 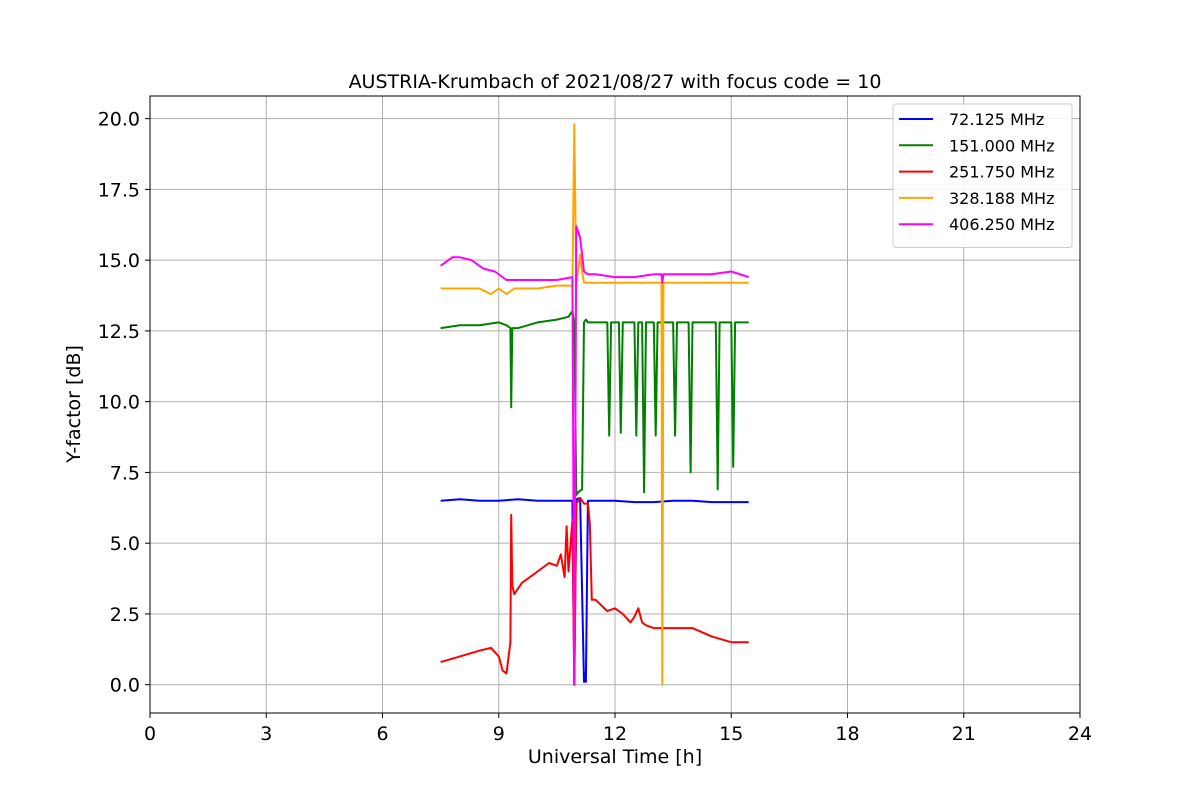 I want to click on legend-box, so click(x=982, y=175).